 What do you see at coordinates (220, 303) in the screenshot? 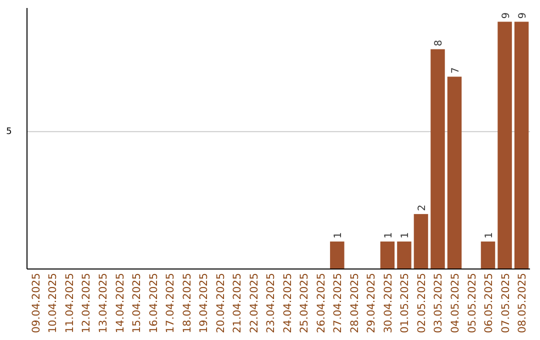
I see `x-tick-label: 20.04.2025` at bounding box center [220, 303].